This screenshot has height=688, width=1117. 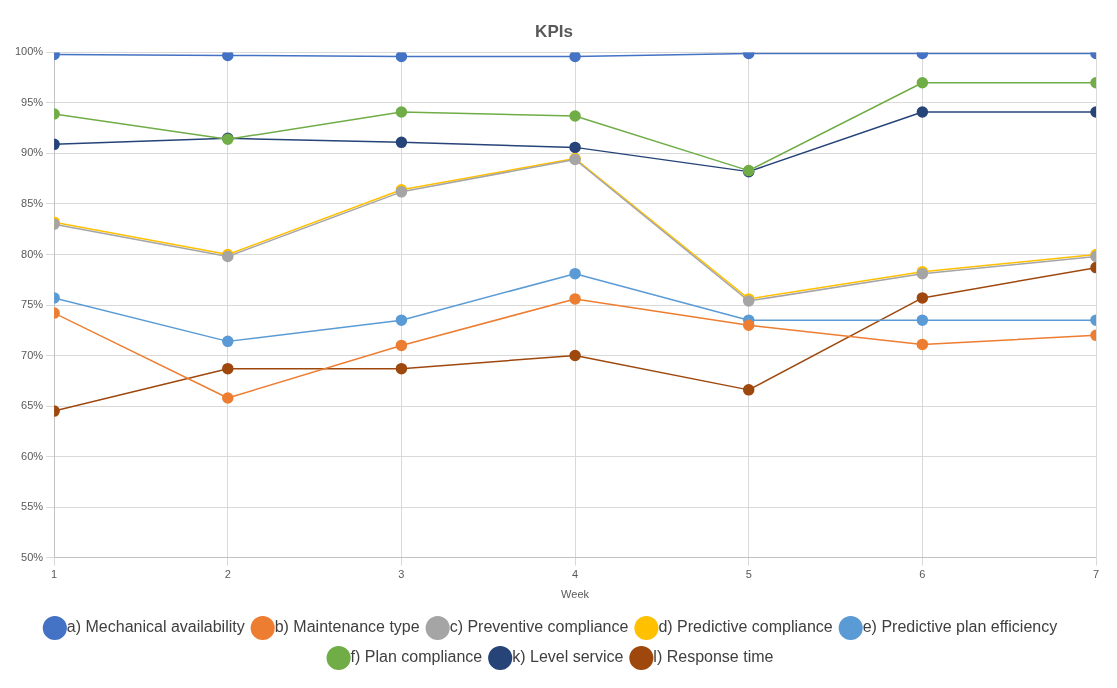 I want to click on legend-label: f) Plan compliance, so click(x=416, y=657).